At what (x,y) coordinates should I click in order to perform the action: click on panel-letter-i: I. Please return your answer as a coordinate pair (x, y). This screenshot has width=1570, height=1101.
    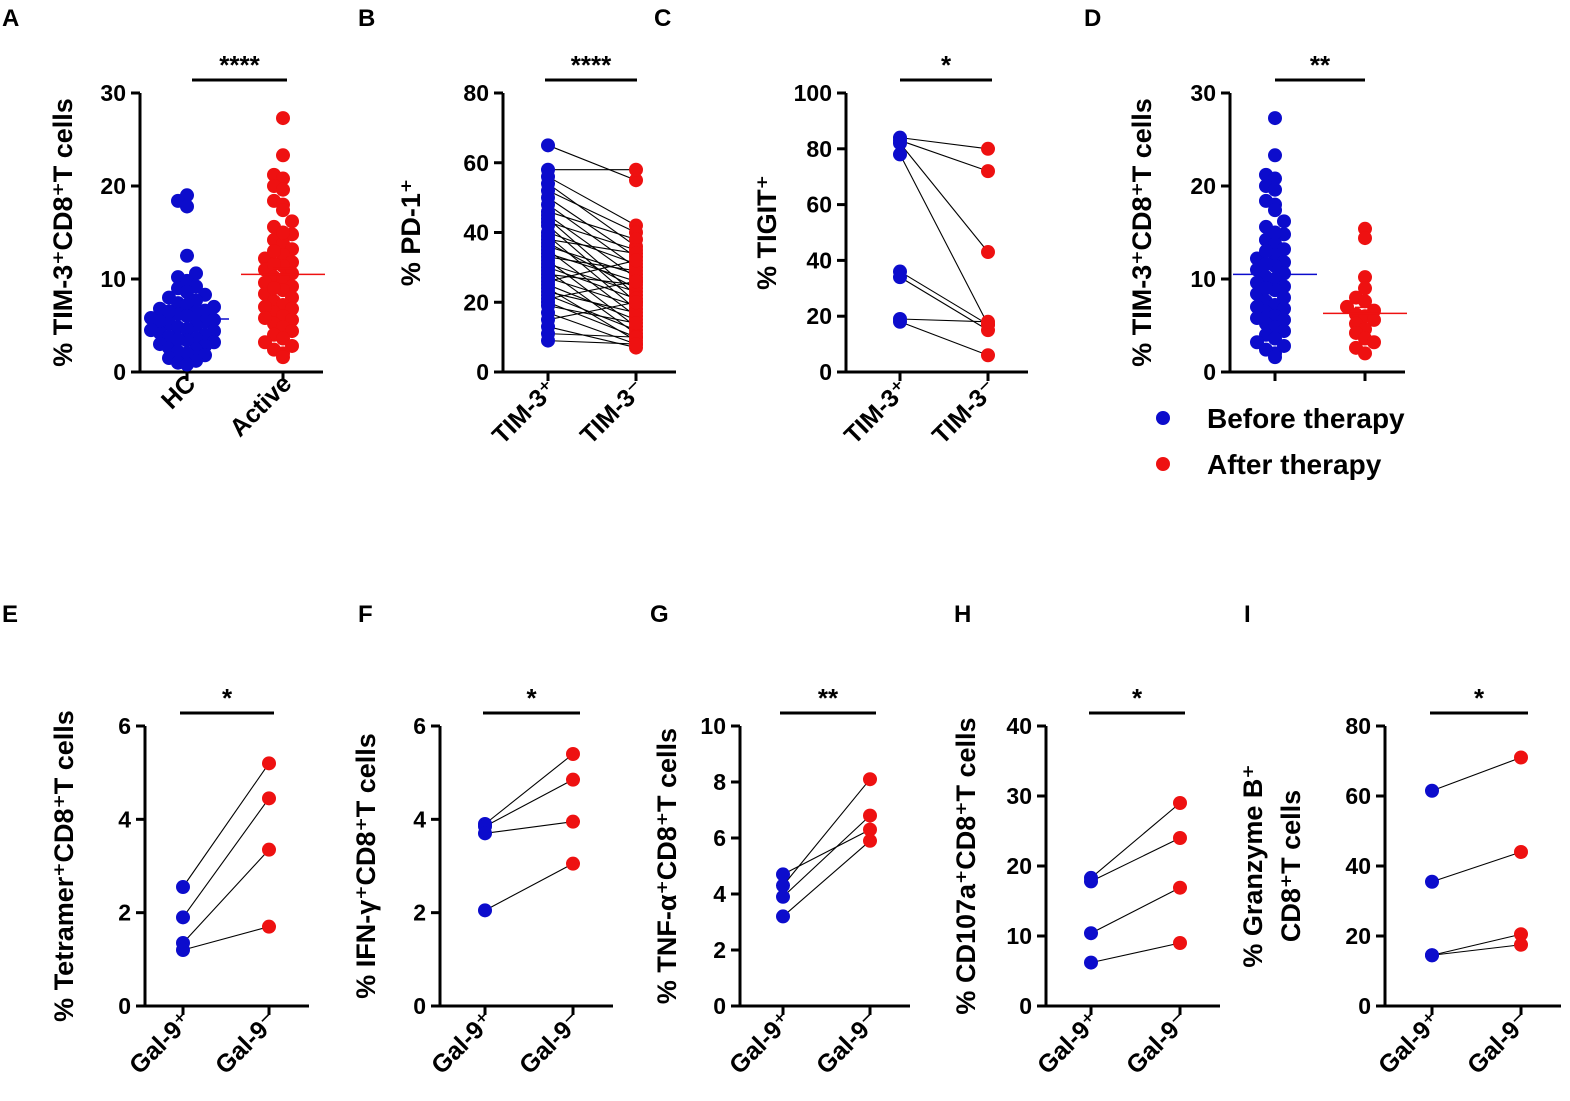
    Looking at the image, I should click on (1247, 614).